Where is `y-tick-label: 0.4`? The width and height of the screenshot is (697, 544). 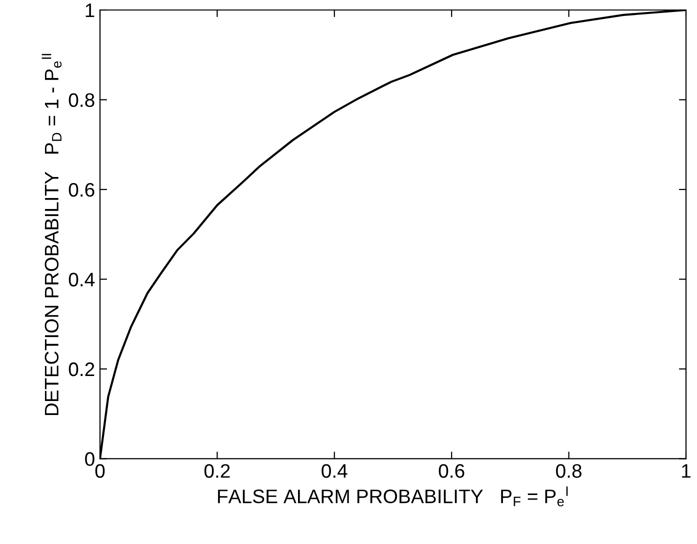 y-tick-label: 0.4 is located at coordinates (81, 279).